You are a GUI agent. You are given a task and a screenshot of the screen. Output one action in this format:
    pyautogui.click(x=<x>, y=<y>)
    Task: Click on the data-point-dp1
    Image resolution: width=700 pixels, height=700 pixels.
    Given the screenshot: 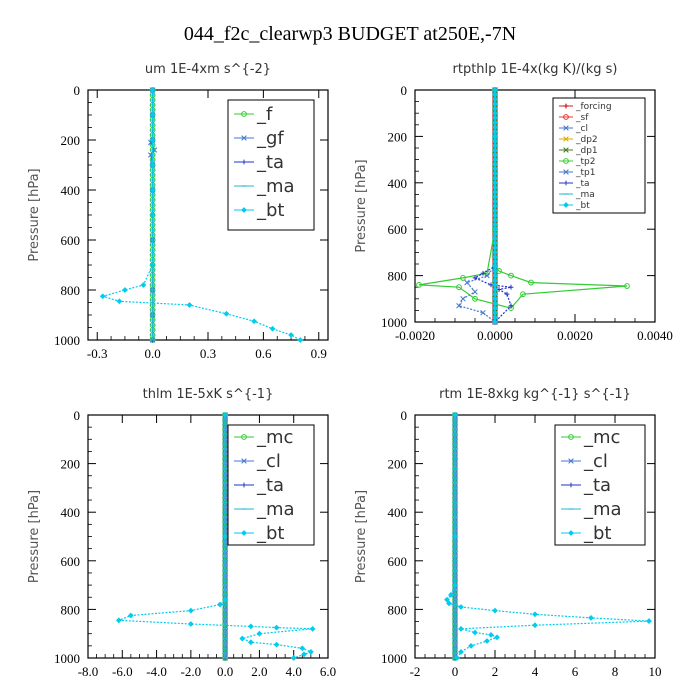 What is the action you would take?
    pyautogui.click(x=566, y=150)
    